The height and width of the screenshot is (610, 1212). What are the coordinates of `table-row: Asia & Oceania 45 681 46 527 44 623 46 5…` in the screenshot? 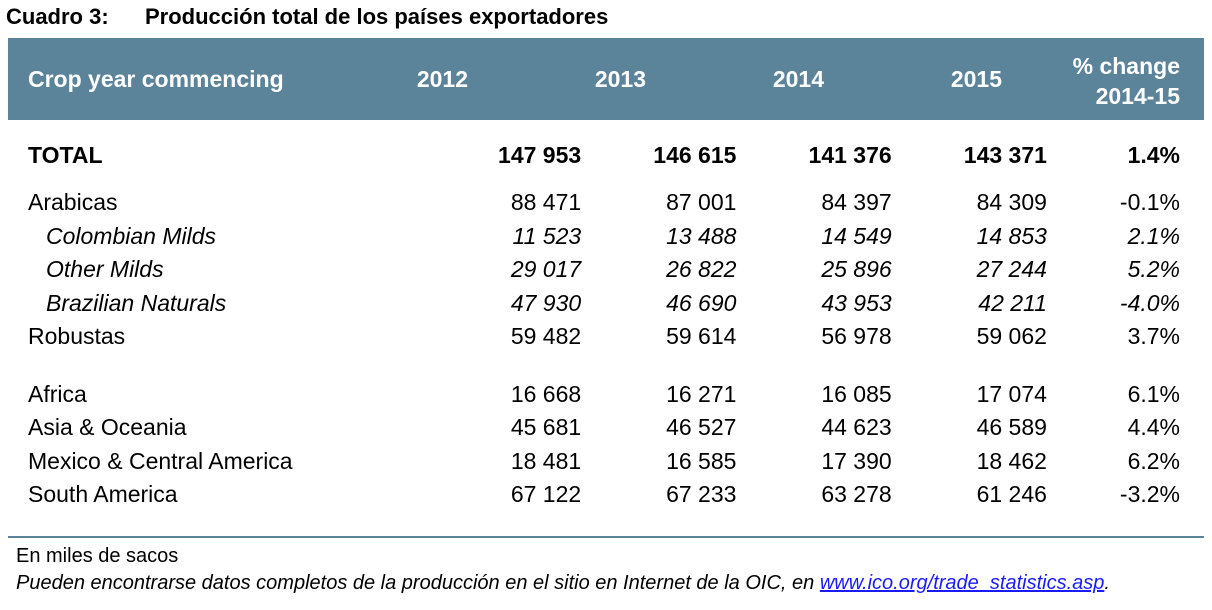 It's located at (606, 428).